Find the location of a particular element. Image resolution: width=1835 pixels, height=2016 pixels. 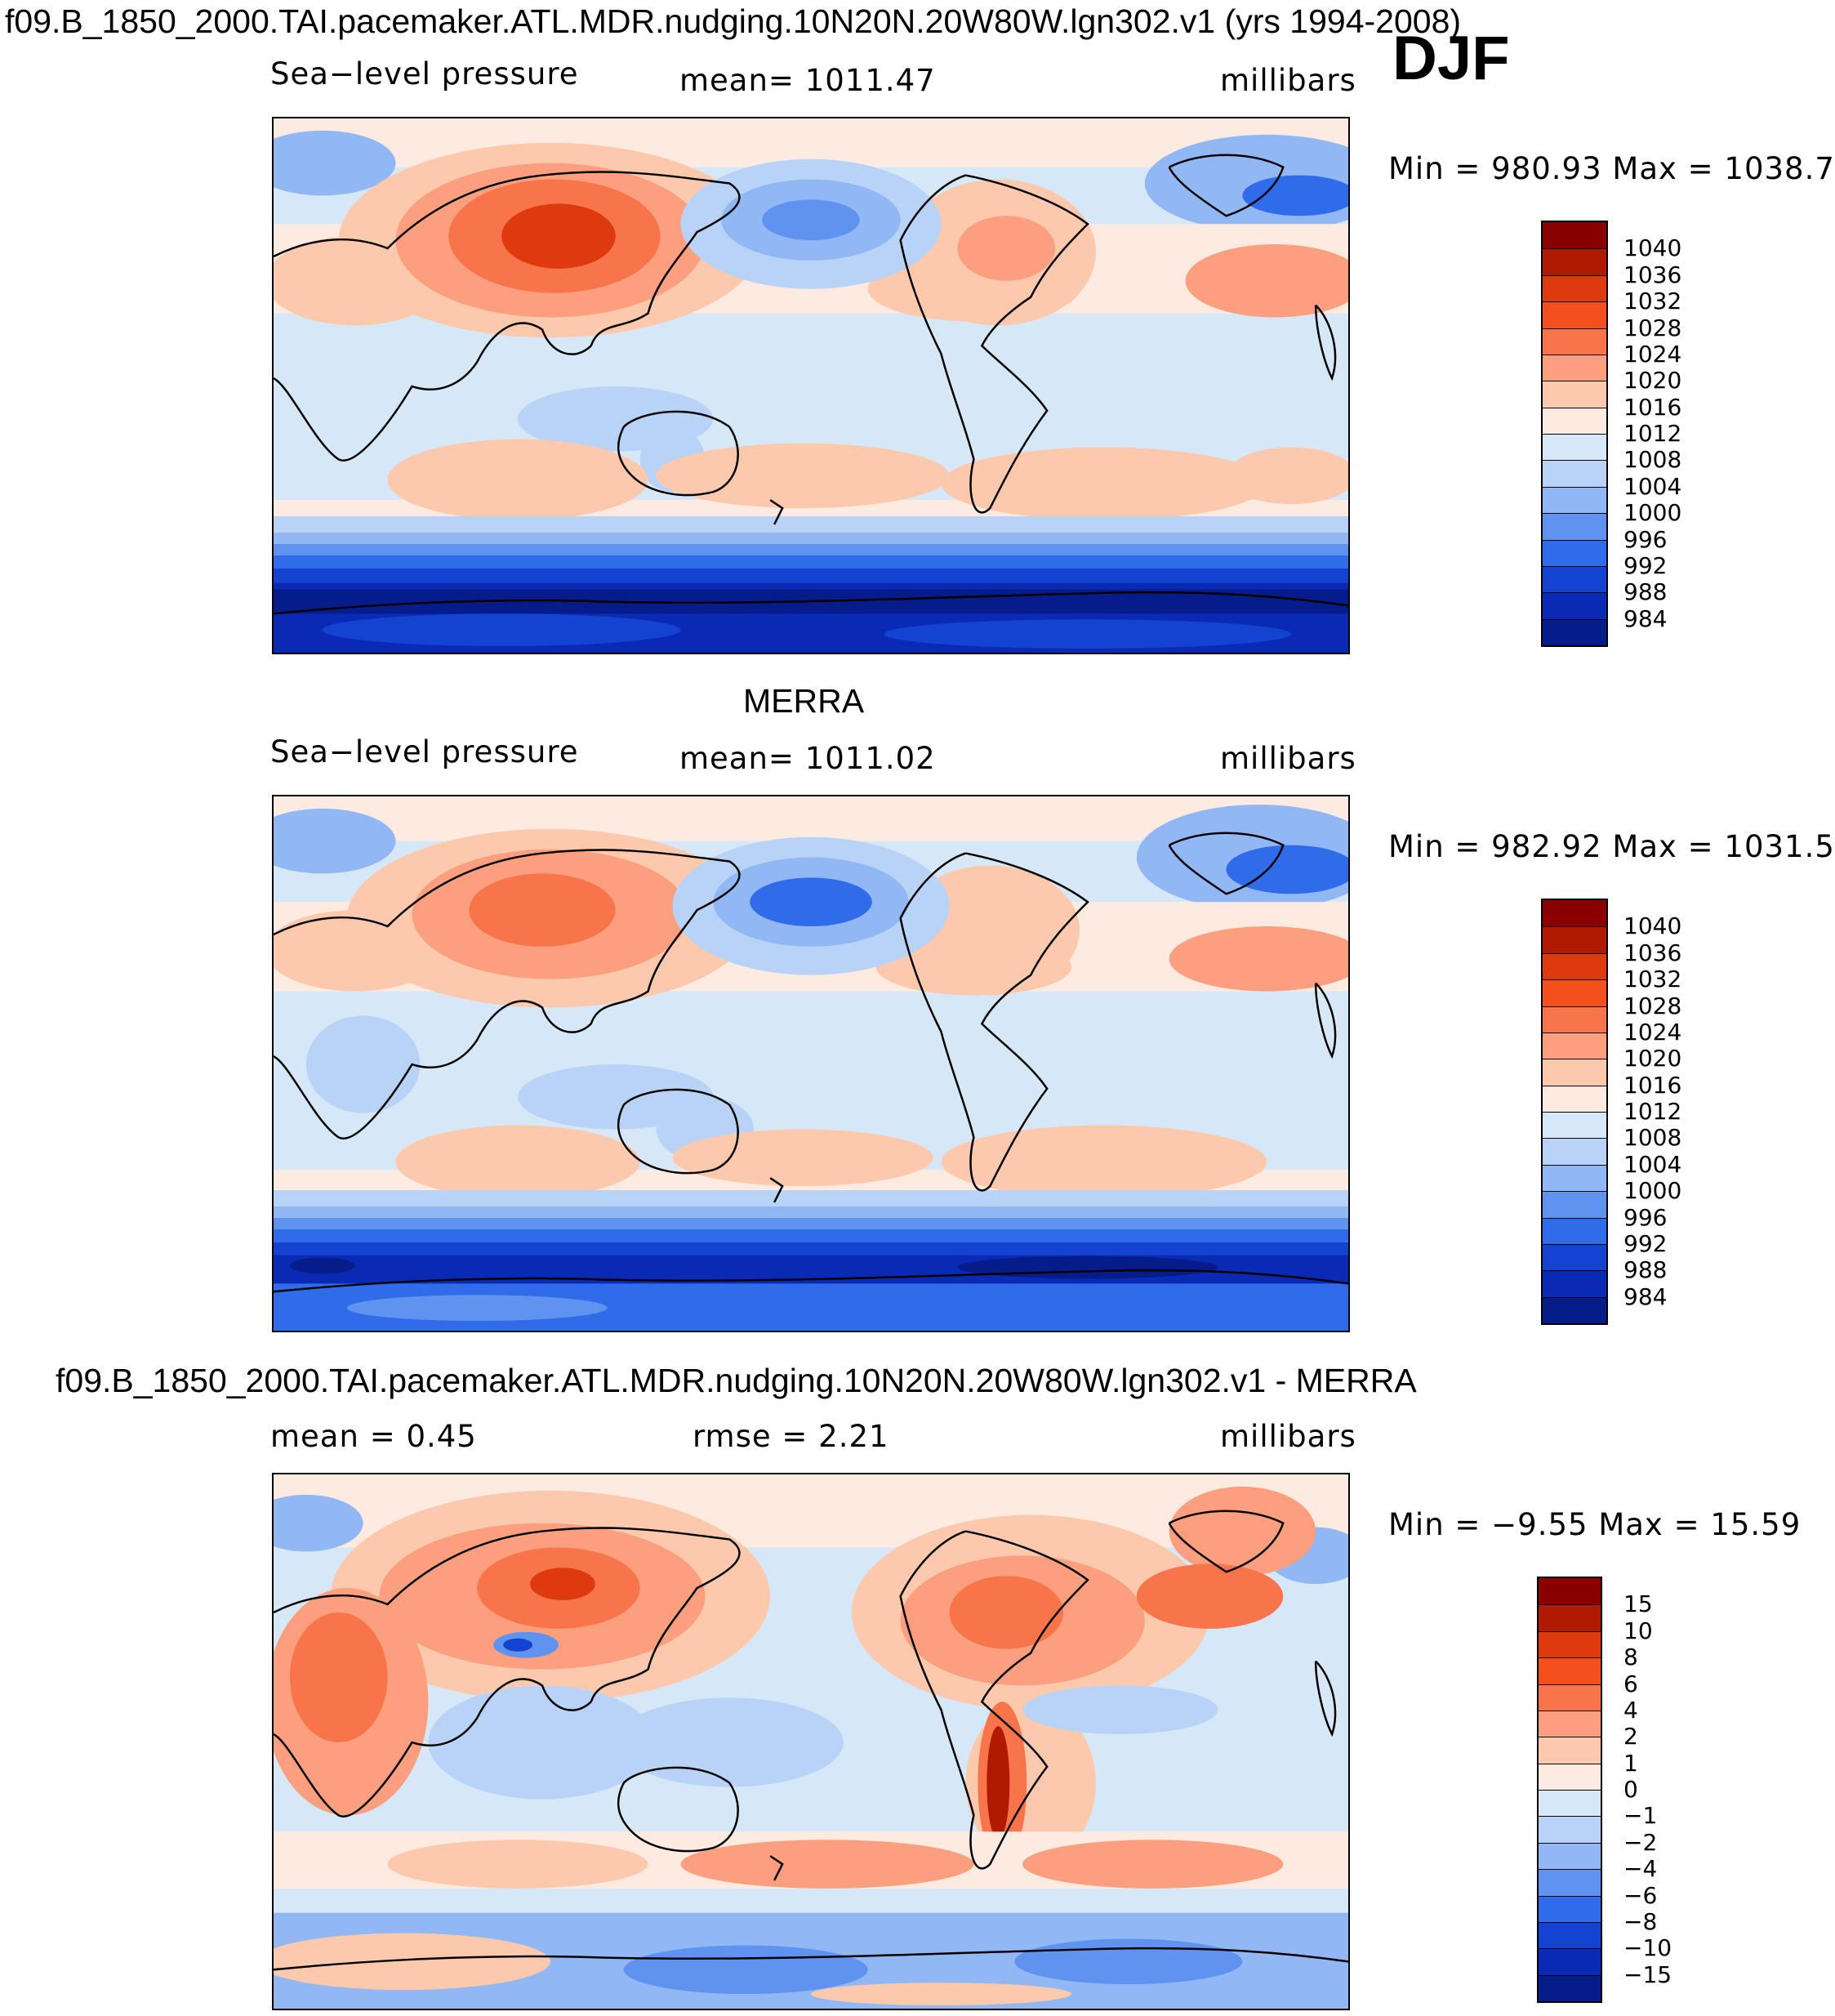

colorbar-tick-label: −6 is located at coordinates (1640, 1895).